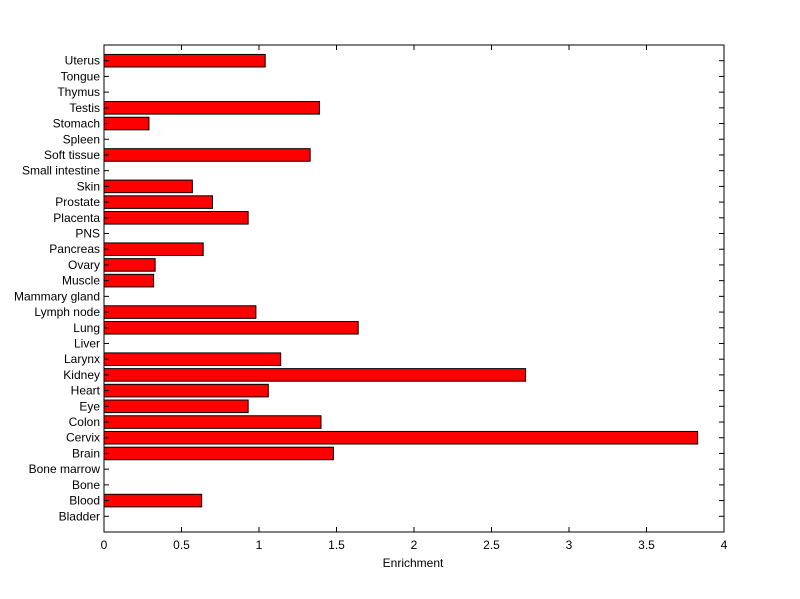  Describe the element at coordinates (57, 296) in the screenshot. I see `y-tick-label: Mammary gland` at that location.